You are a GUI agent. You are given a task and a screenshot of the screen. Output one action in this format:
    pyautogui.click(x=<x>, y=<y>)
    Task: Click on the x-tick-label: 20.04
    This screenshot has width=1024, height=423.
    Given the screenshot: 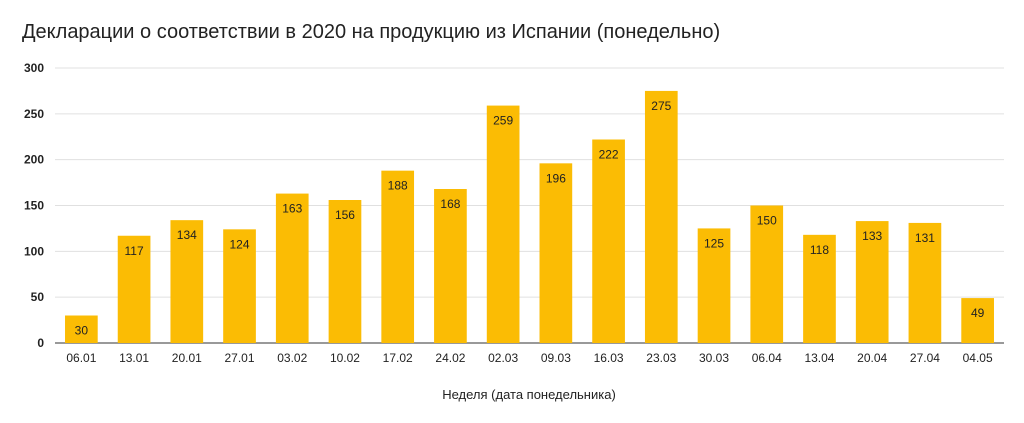 What is the action you would take?
    pyautogui.click(x=872, y=358)
    